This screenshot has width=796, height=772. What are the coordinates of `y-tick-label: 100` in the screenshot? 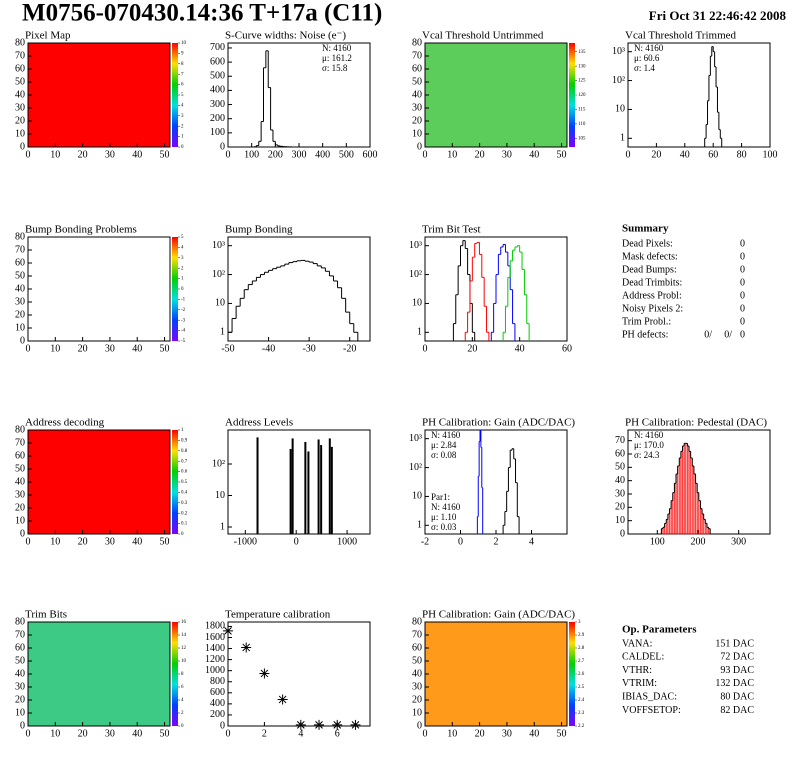 It's located at (217, 132).